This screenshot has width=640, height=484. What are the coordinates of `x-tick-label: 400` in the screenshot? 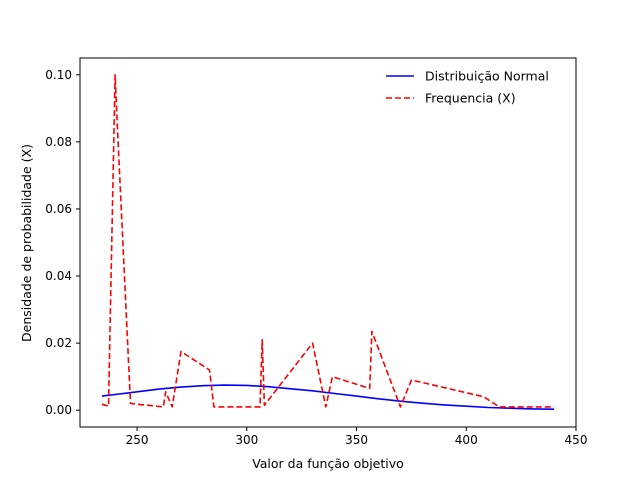 It's located at (466, 440).